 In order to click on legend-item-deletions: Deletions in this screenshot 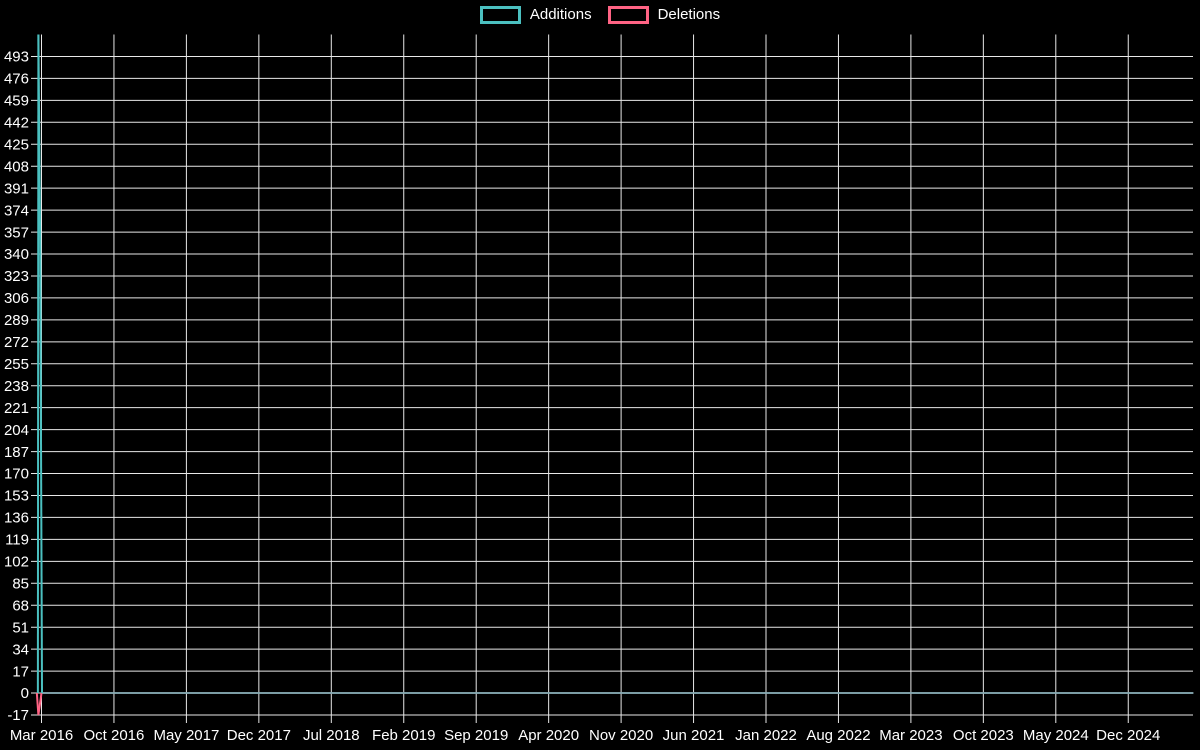, I will do `click(664, 15)`.